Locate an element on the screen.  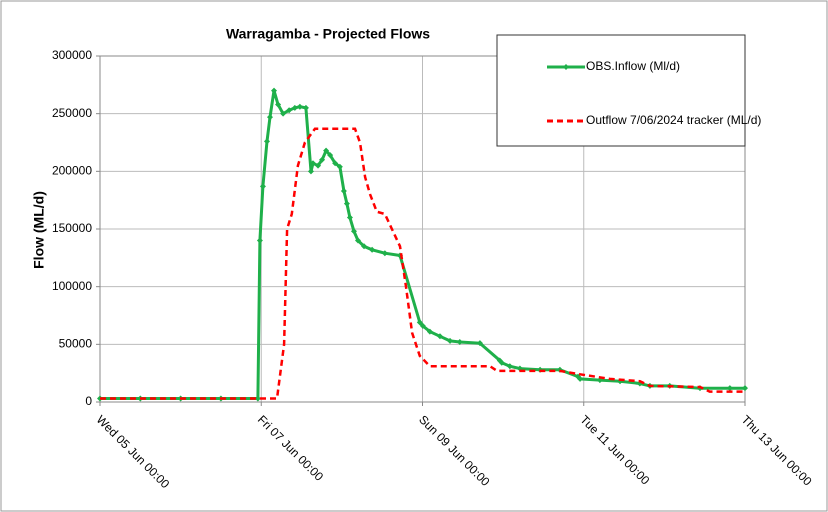
legend-label: OBS.Inflow (Ml/d) is located at coordinates (633, 66).